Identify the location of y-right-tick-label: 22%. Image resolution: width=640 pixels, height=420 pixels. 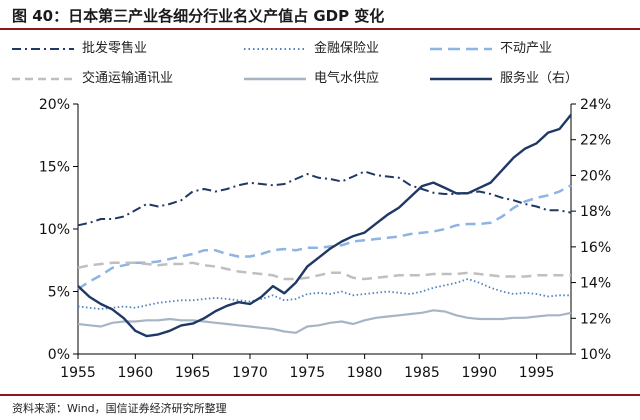
(595, 141).